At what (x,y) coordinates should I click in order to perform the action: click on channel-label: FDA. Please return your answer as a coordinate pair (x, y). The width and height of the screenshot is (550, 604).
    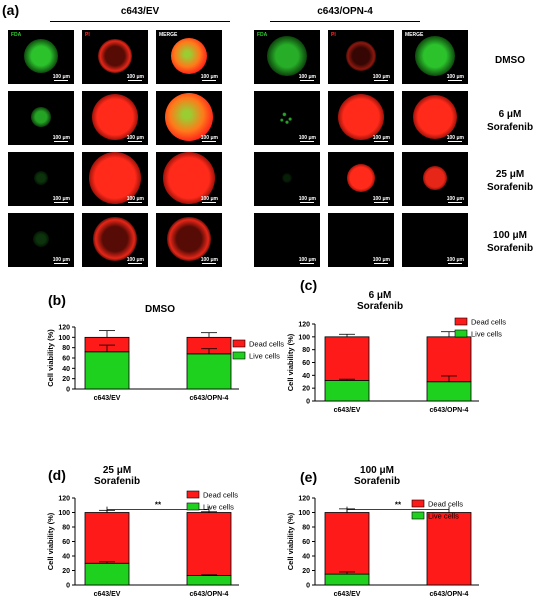
    Looking at the image, I should click on (16, 35).